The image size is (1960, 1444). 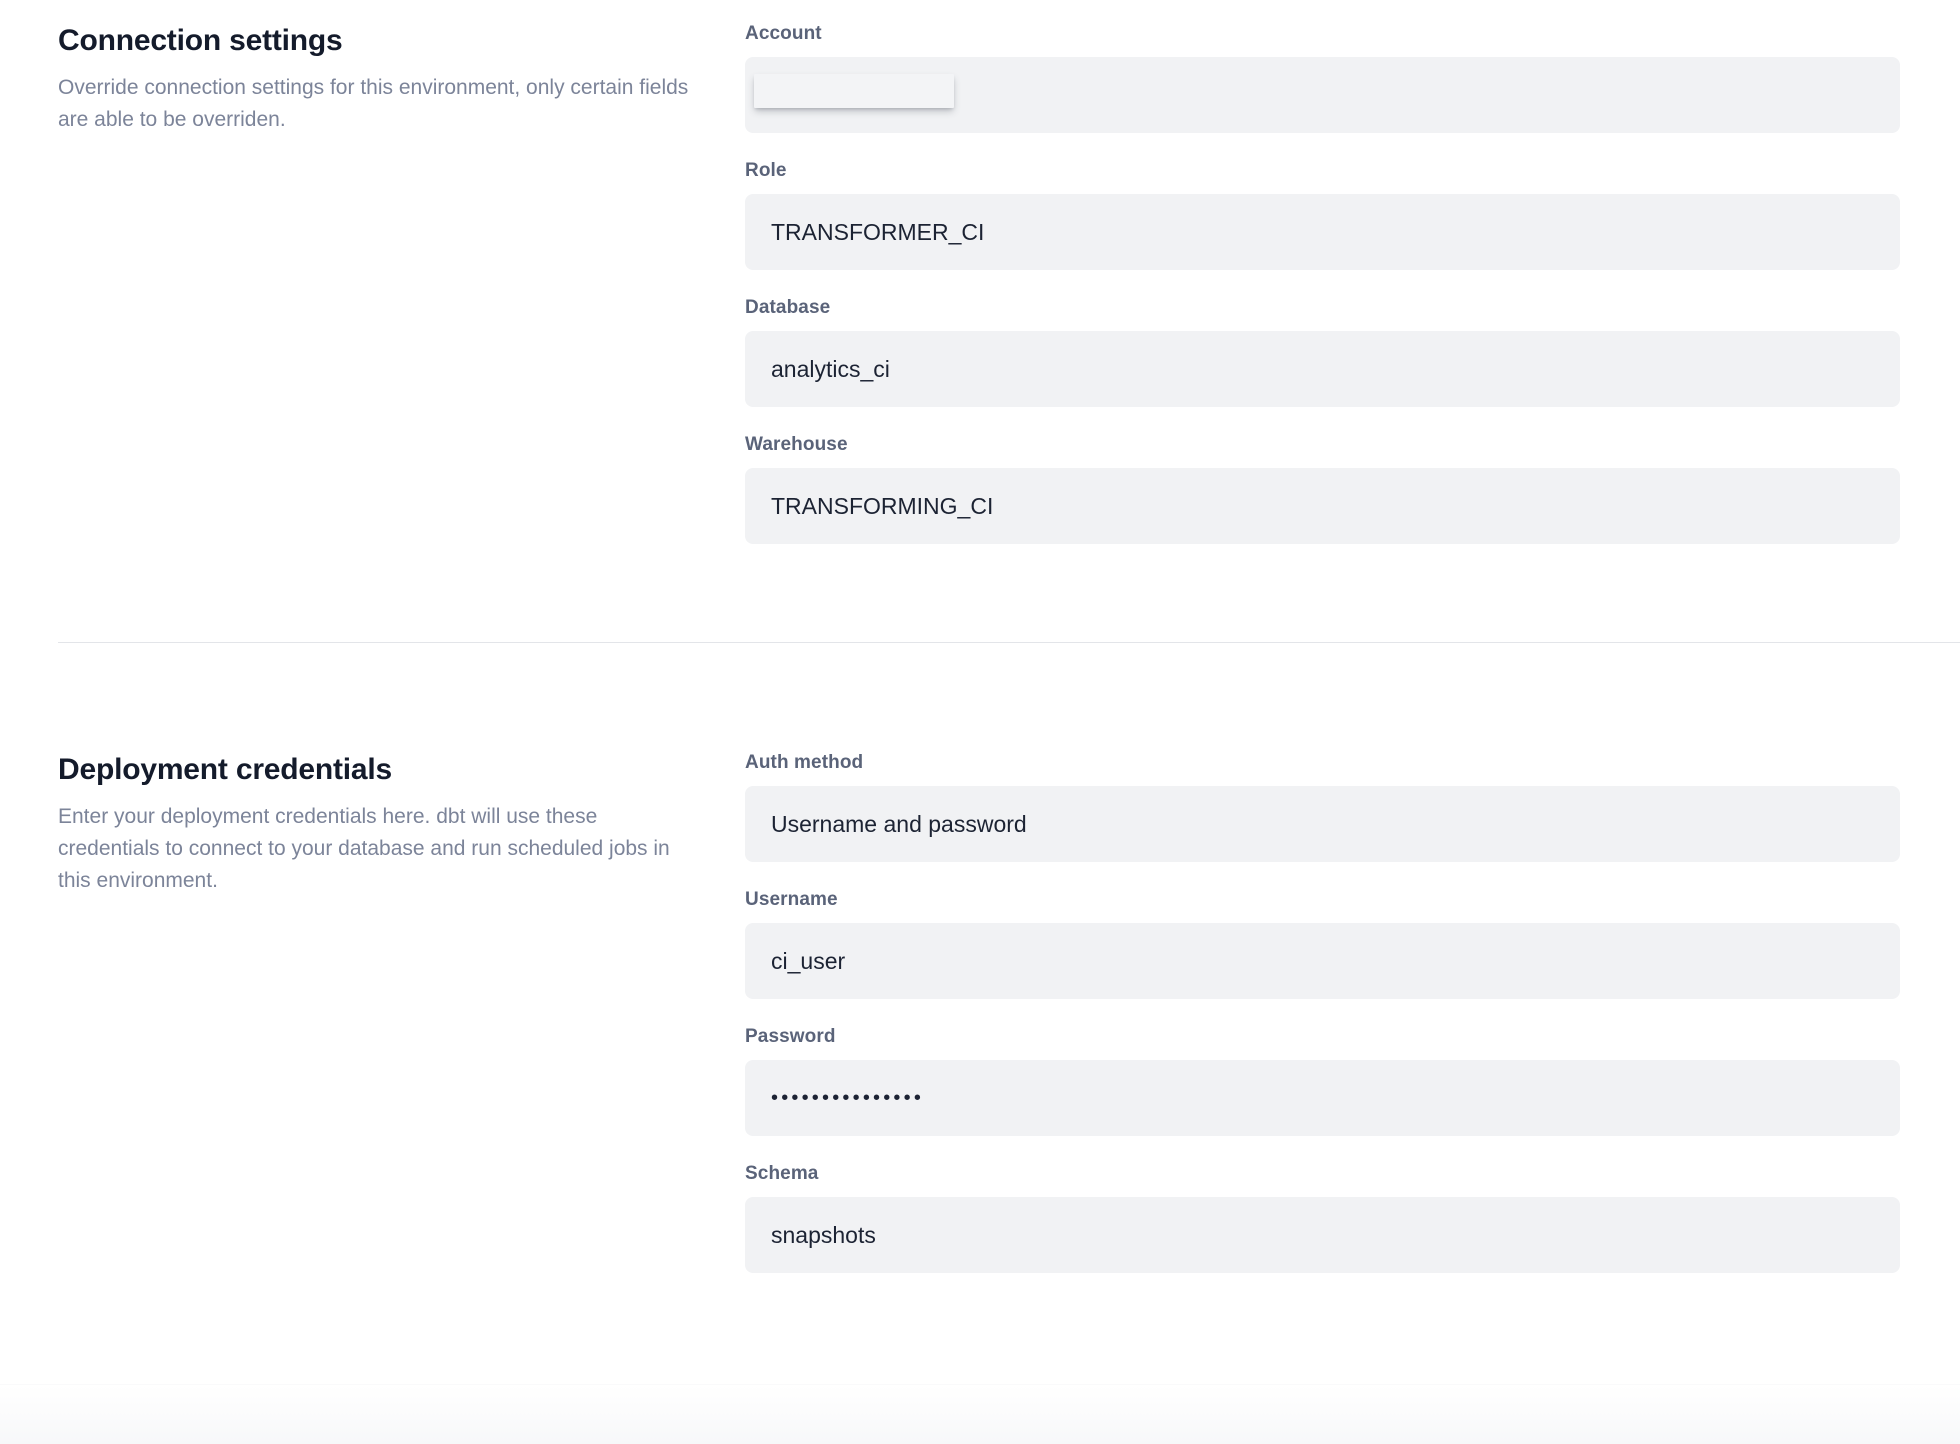 I want to click on warehouse-input: TRANSFORMING_CI, so click(x=1322, y=506).